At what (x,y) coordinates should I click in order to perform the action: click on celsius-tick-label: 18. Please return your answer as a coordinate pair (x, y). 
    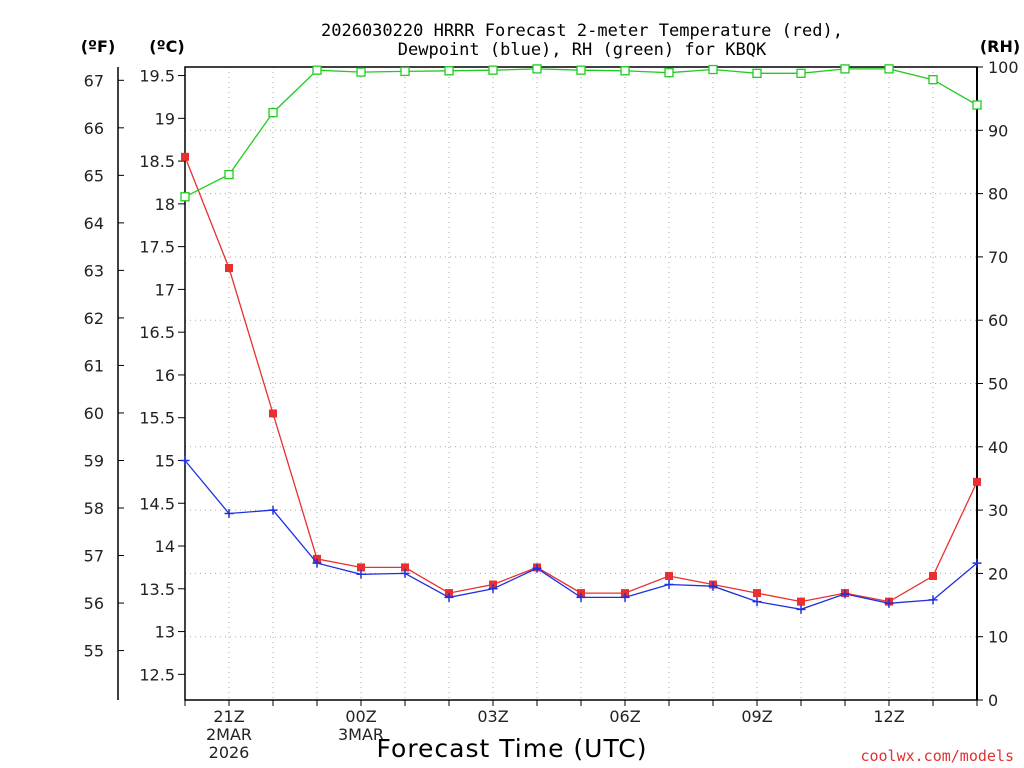
    Looking at the image, I should click on (165, 204).